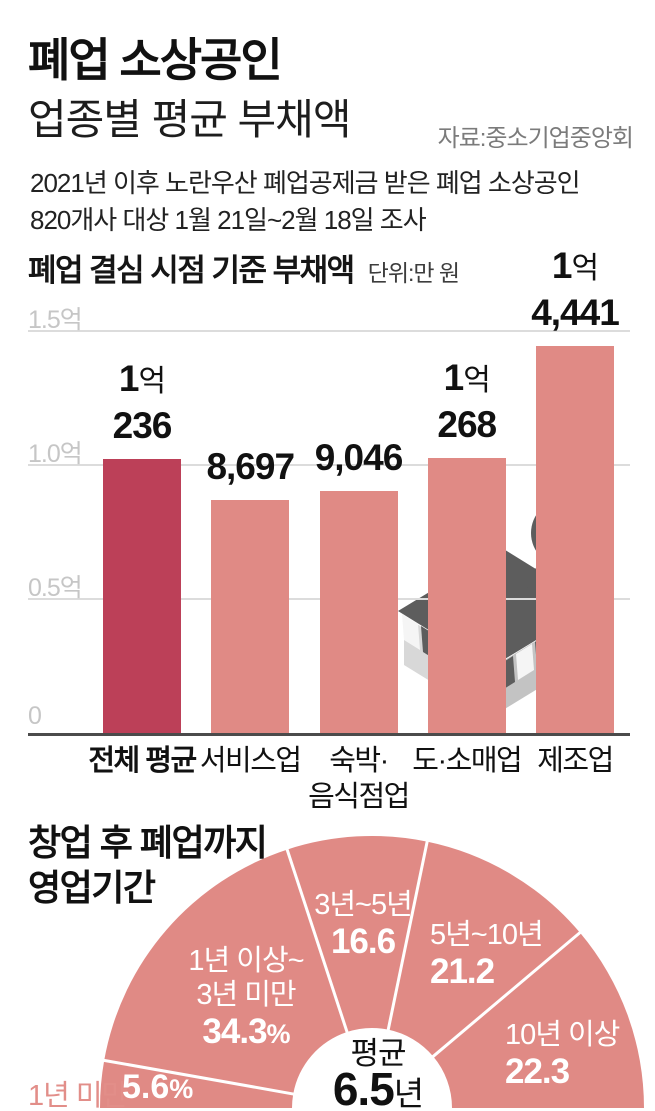 Image resolution: width=655 pixels, height=1111 pixels. What do you see at coordinates (359, 457) in the screenshot?
I see `bar-value-label: 9,046` at bounding box center [359, 457].